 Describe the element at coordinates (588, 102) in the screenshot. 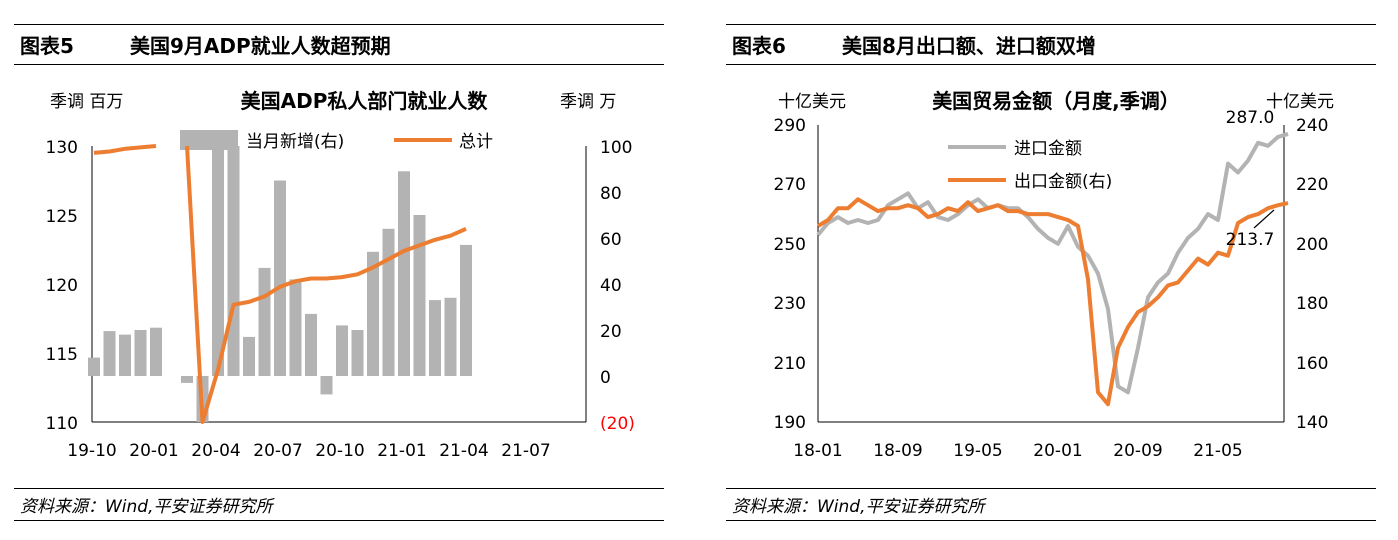

I see `right-axis-unit: 季调 万` at that location.